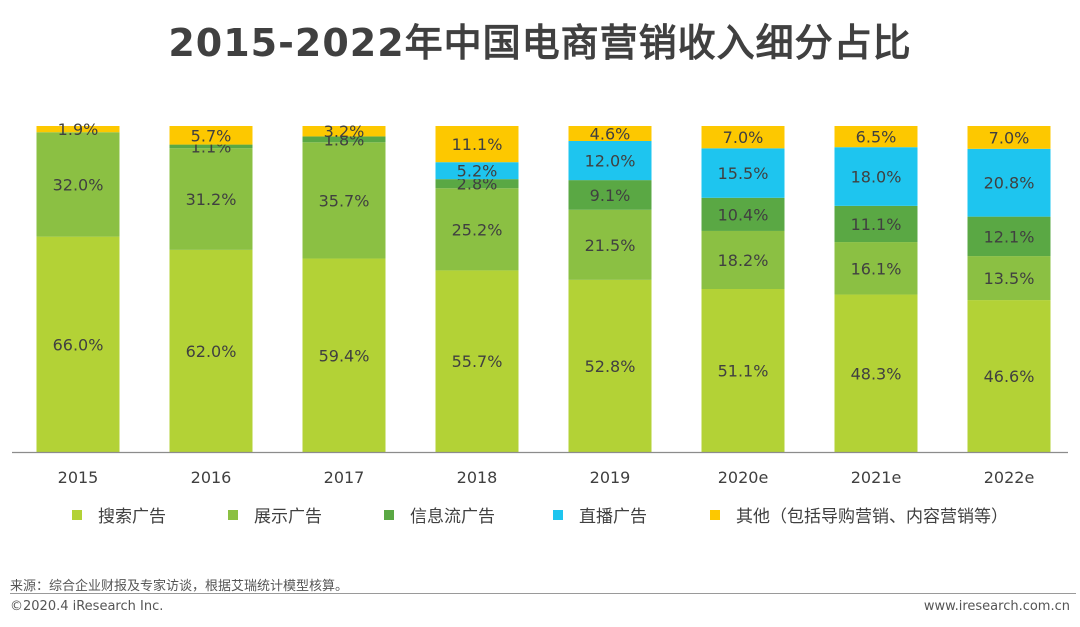 Image resolution: width=1080 pixels, height=627 pixels. What do you see at coordinates (211, 477) in the screenshot?
I see `x-tick-label: 2016` at bounding box center [211, 477].